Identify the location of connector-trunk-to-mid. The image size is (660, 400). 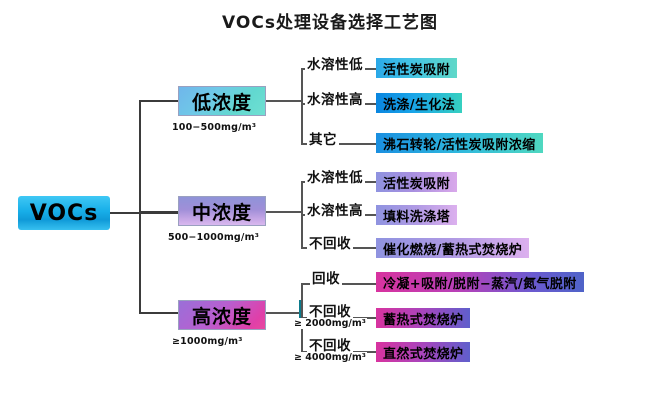
(159, 212).